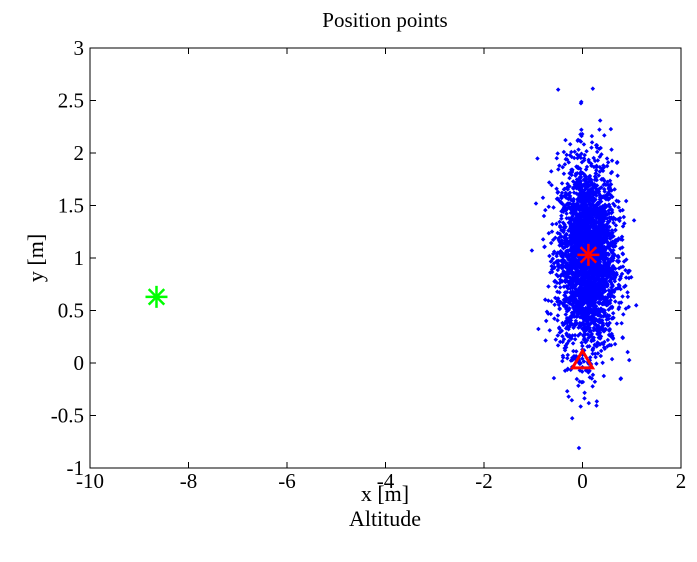 The image size is (697, 562). Describe the element at coordinates (90, 481) in the screenshot. I see `x-tick-label: -10` at that location.